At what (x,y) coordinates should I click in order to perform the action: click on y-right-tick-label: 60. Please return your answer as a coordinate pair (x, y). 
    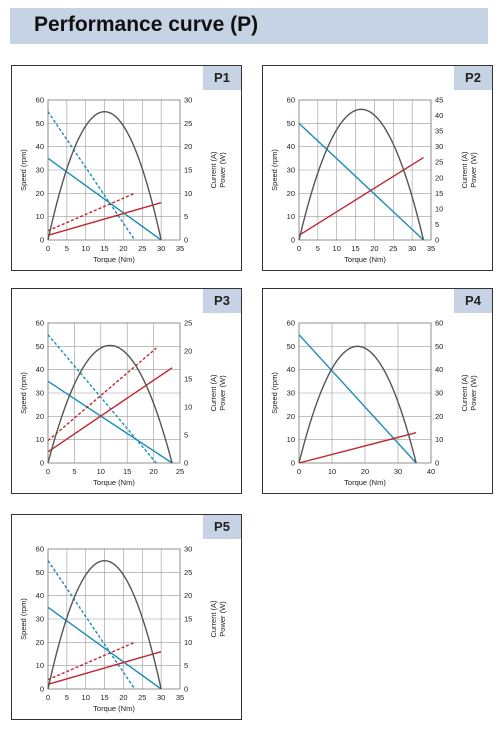
    Looking at the image, I should click on (439, 323).